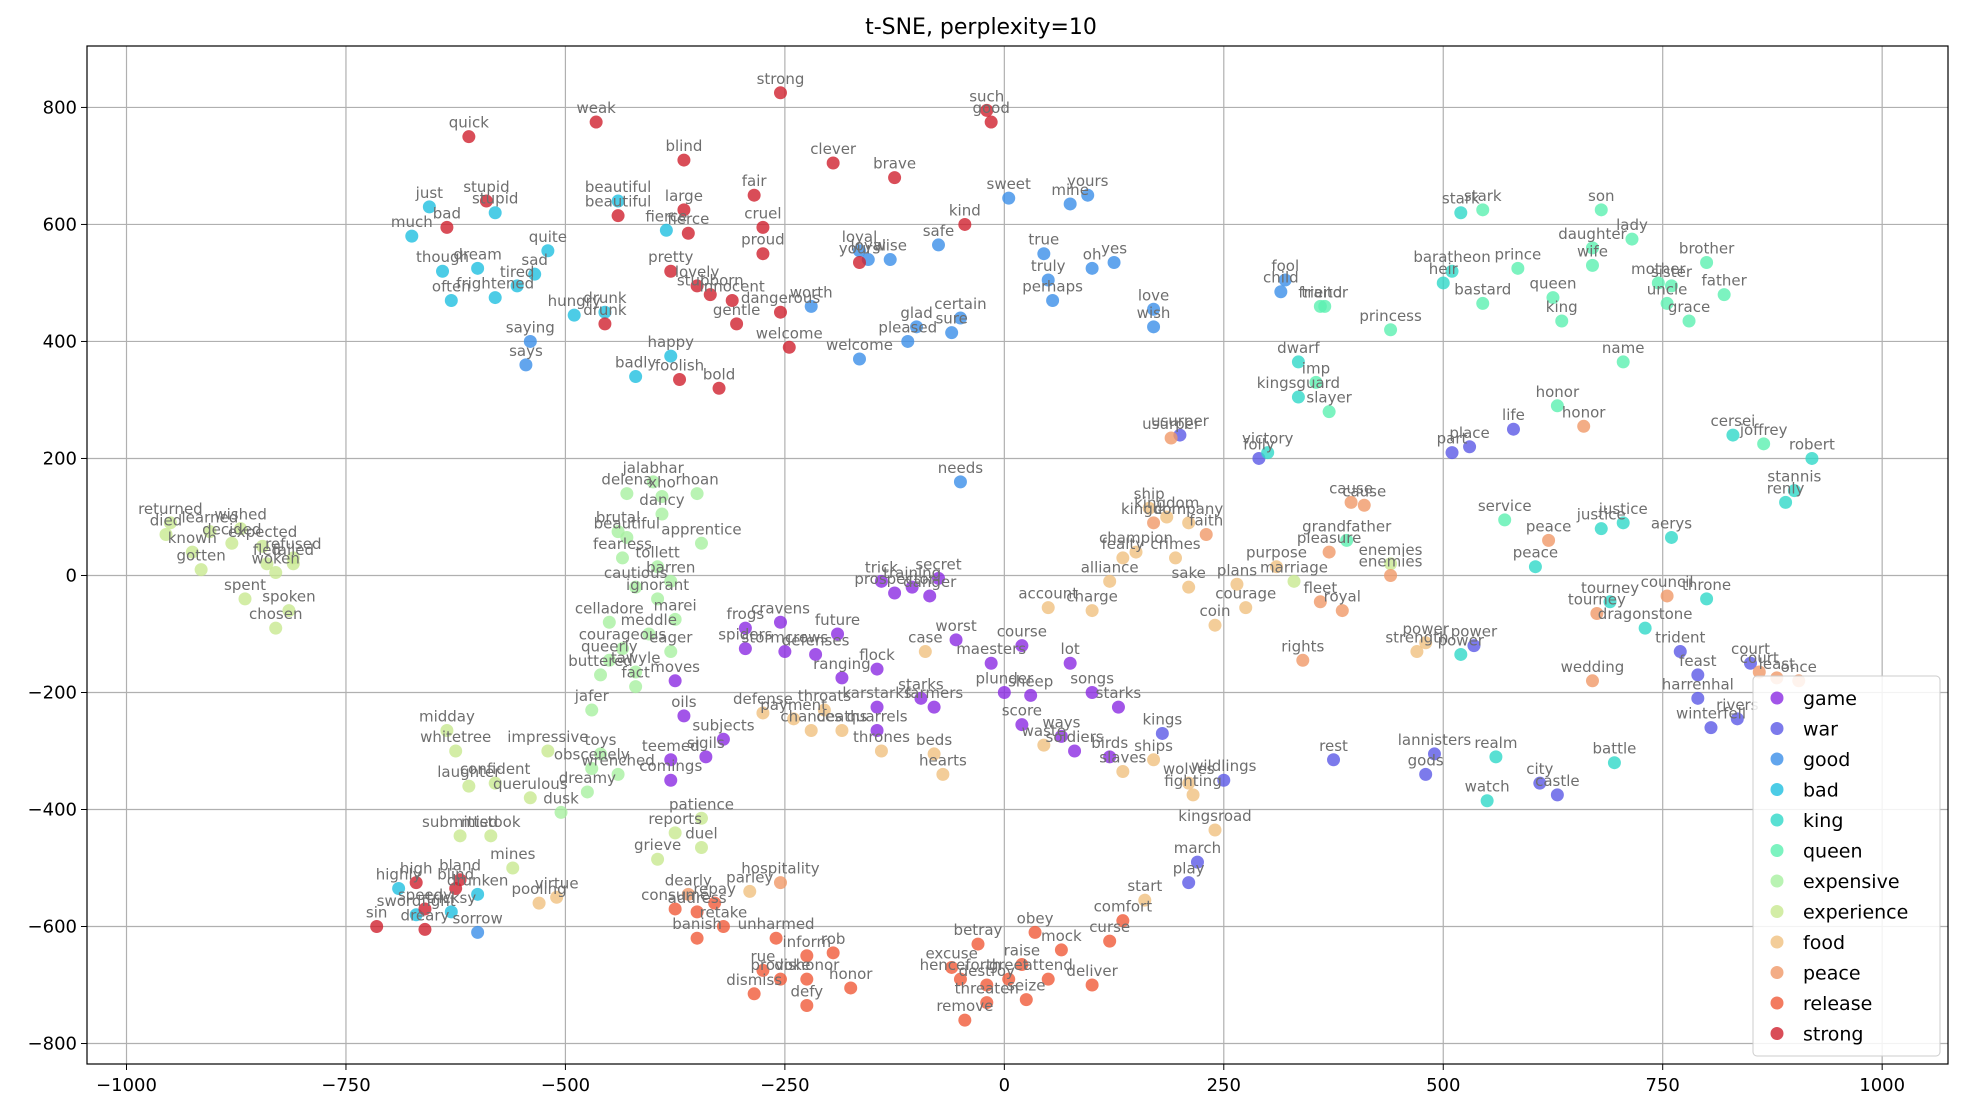  I want to click on legend-entry: good, so click(1826, 760).